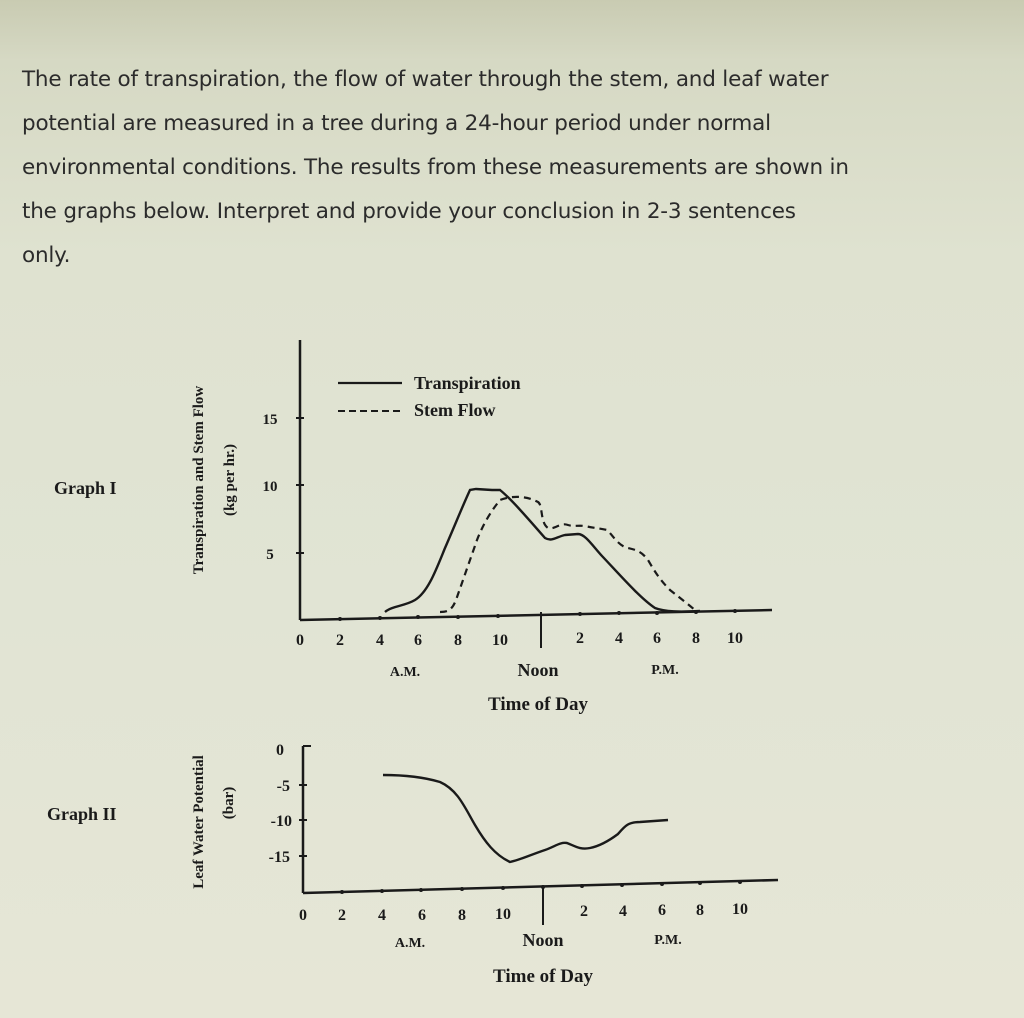 The width and height of the screenshot is (1024, 1018). What do you see at coordinates (281, 821) in the screenshot?
I see `graph-2-ytick-minus10: -10` at bounding box center [281, 821].